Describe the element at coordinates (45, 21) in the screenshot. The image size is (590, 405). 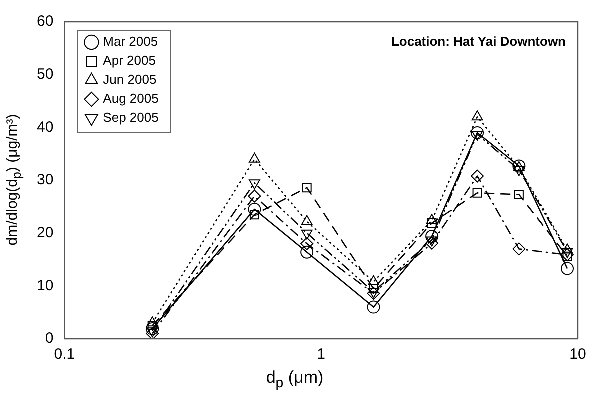
I see `y-tick-label: 60` at that location.